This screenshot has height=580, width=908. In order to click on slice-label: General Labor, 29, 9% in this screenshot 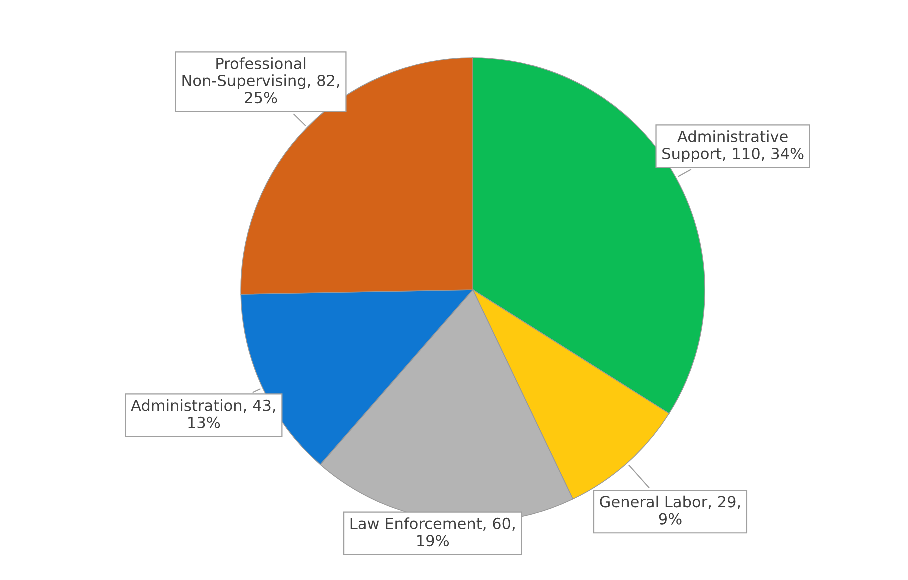, I will do `click(670, 510)`.